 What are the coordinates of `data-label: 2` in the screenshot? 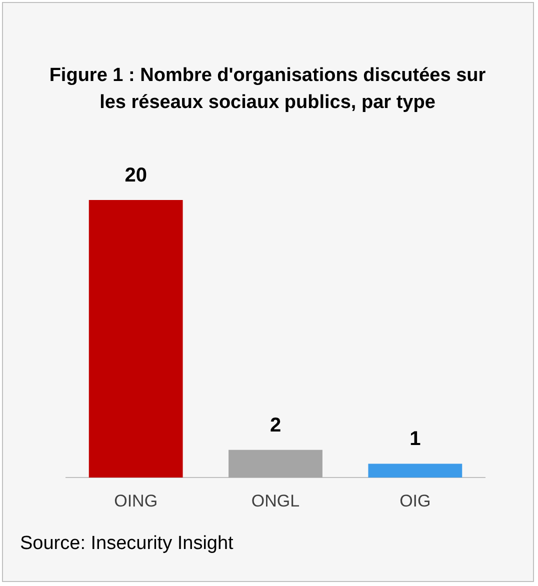 It's located at (276, 425).